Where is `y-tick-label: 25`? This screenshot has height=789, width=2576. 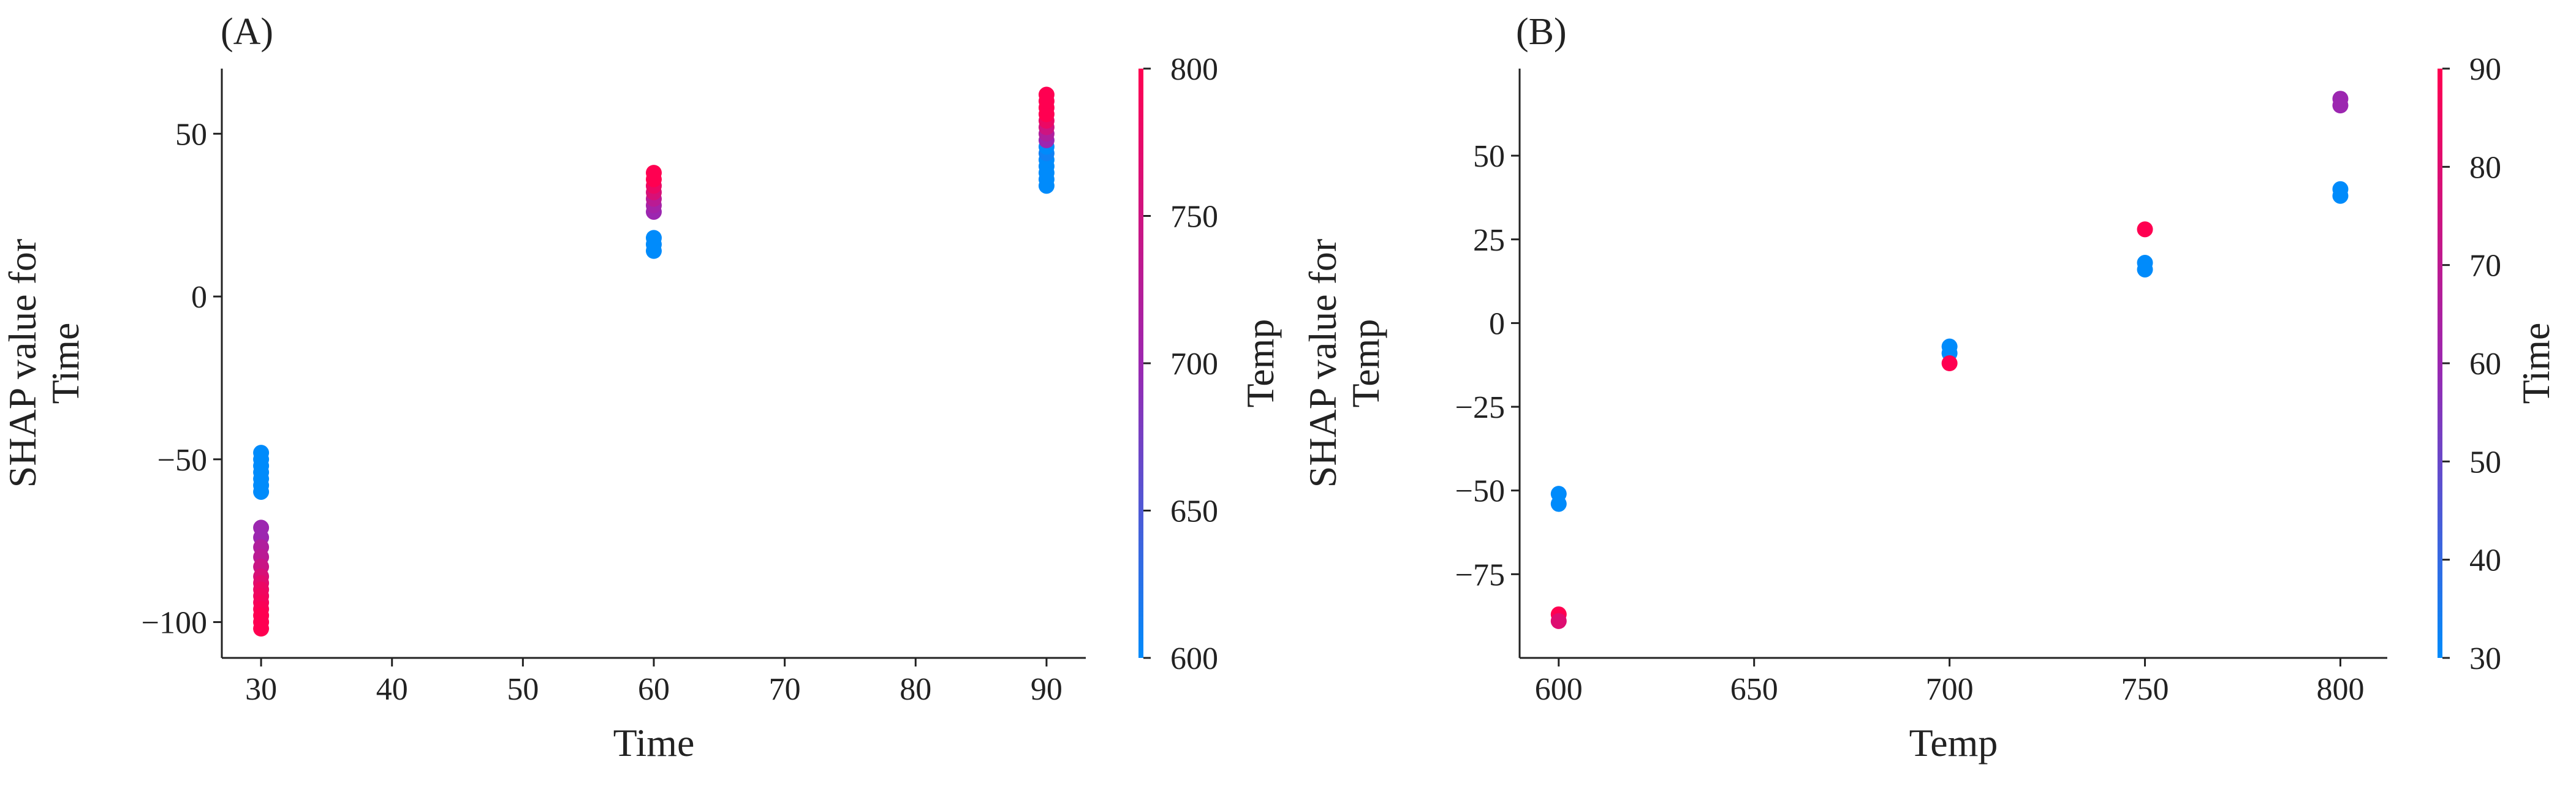 y-tick-label: 25 is located at coordinates (1489, 240).